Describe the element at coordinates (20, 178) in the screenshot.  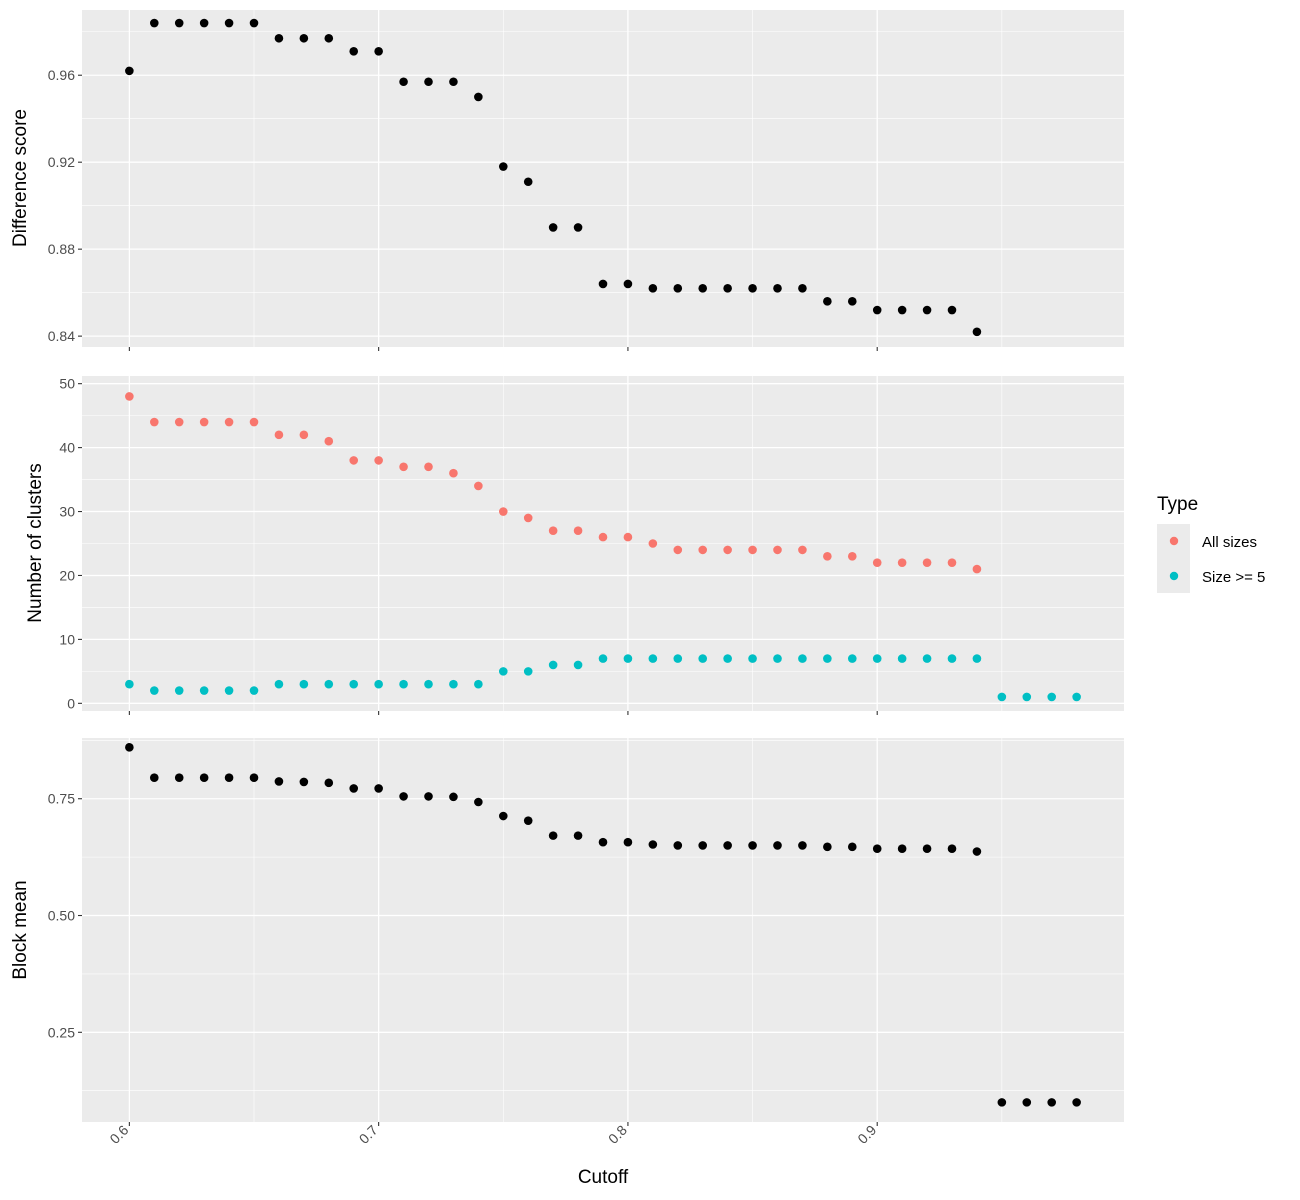
I see `y-axis-title-difference-score: Difference score` at that location.